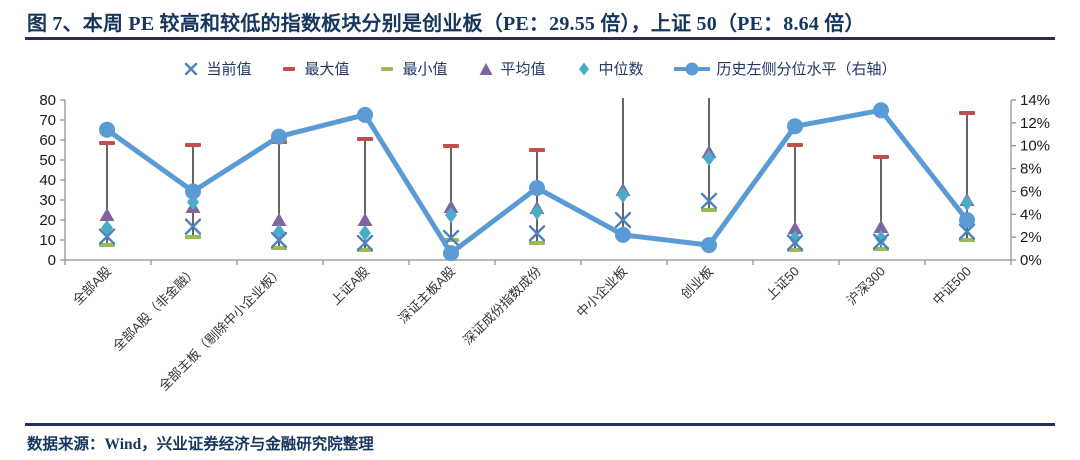 This screenshot has height=460, width=1080. I want to click on legend-label: 最小值, so click(425, 69).